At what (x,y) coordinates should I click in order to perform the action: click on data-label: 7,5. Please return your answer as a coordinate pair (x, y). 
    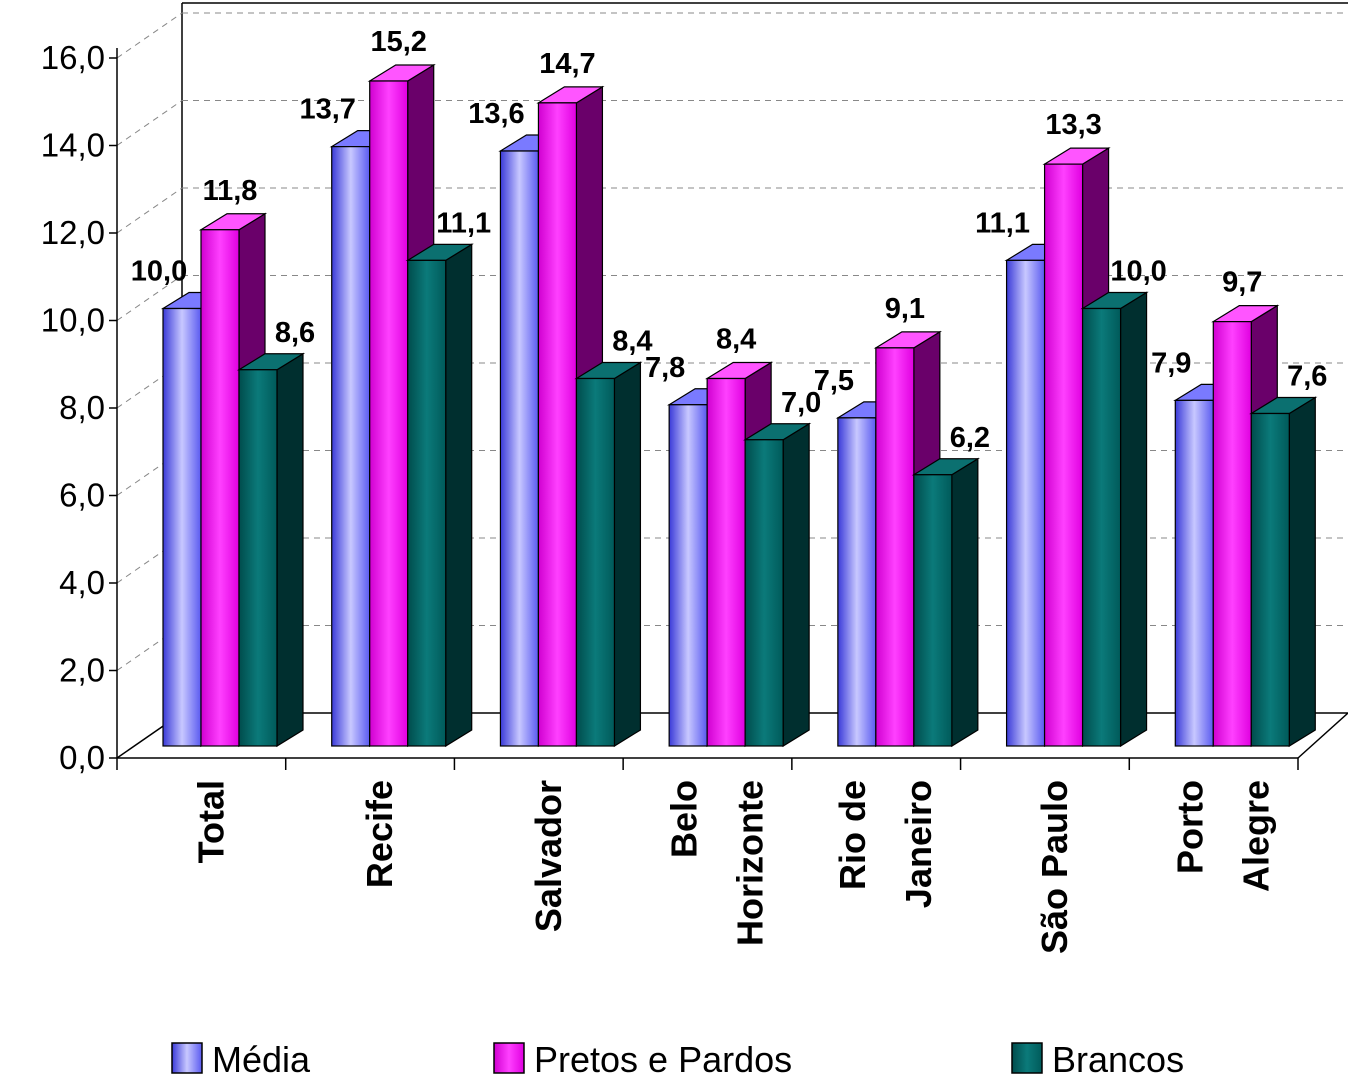
    Looking at the image, I should click on (834, 381).